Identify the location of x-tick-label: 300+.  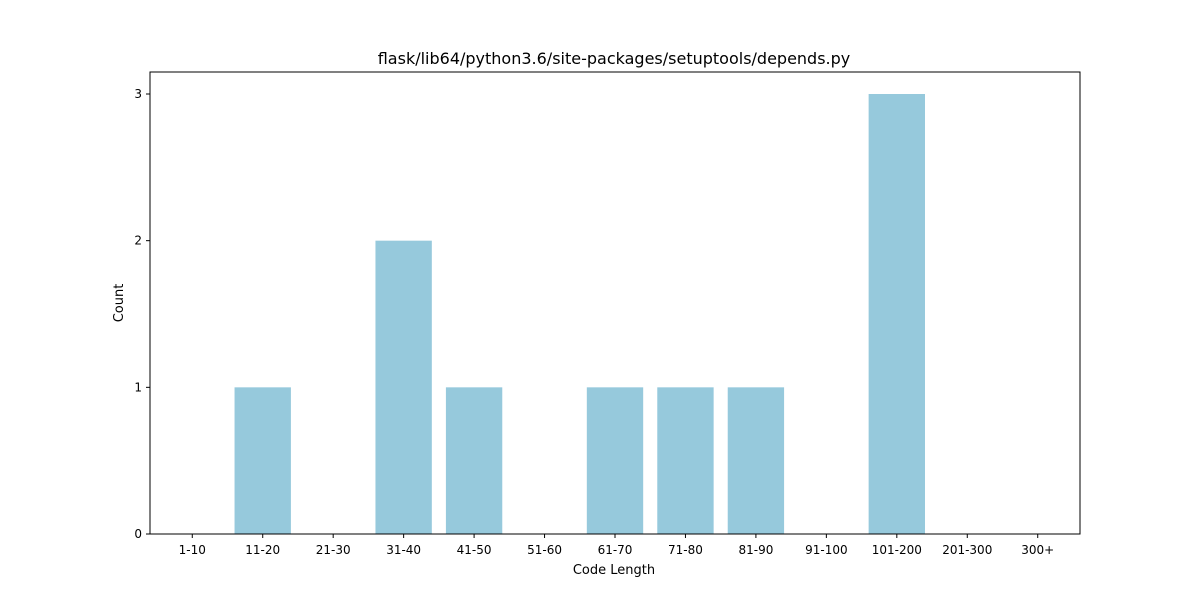
(1037, 550).